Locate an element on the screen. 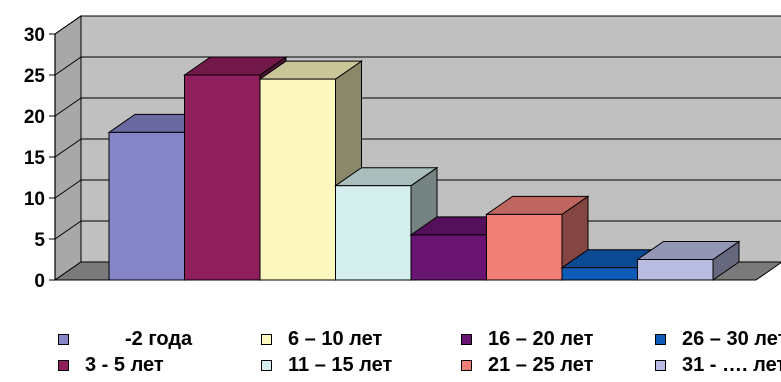 The height and width of the screenshot is (382, 781). legend-item: -2 года is located at coordinates (125, 339).